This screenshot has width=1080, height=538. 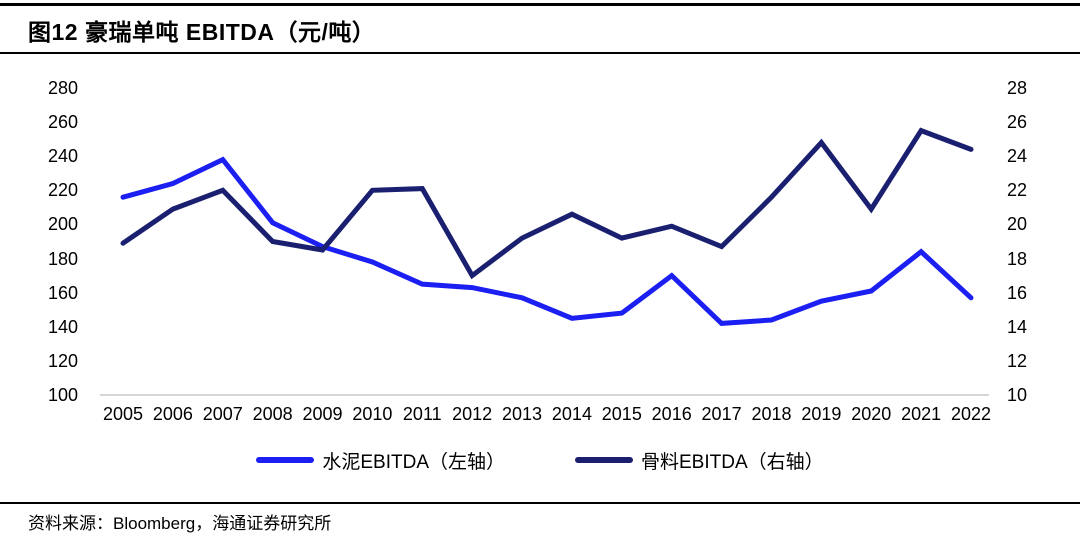 What do you see at coordinates (172, 414) in the screenshot?
I see `x-axis-label: 2006` at bounding box center [172, 414].